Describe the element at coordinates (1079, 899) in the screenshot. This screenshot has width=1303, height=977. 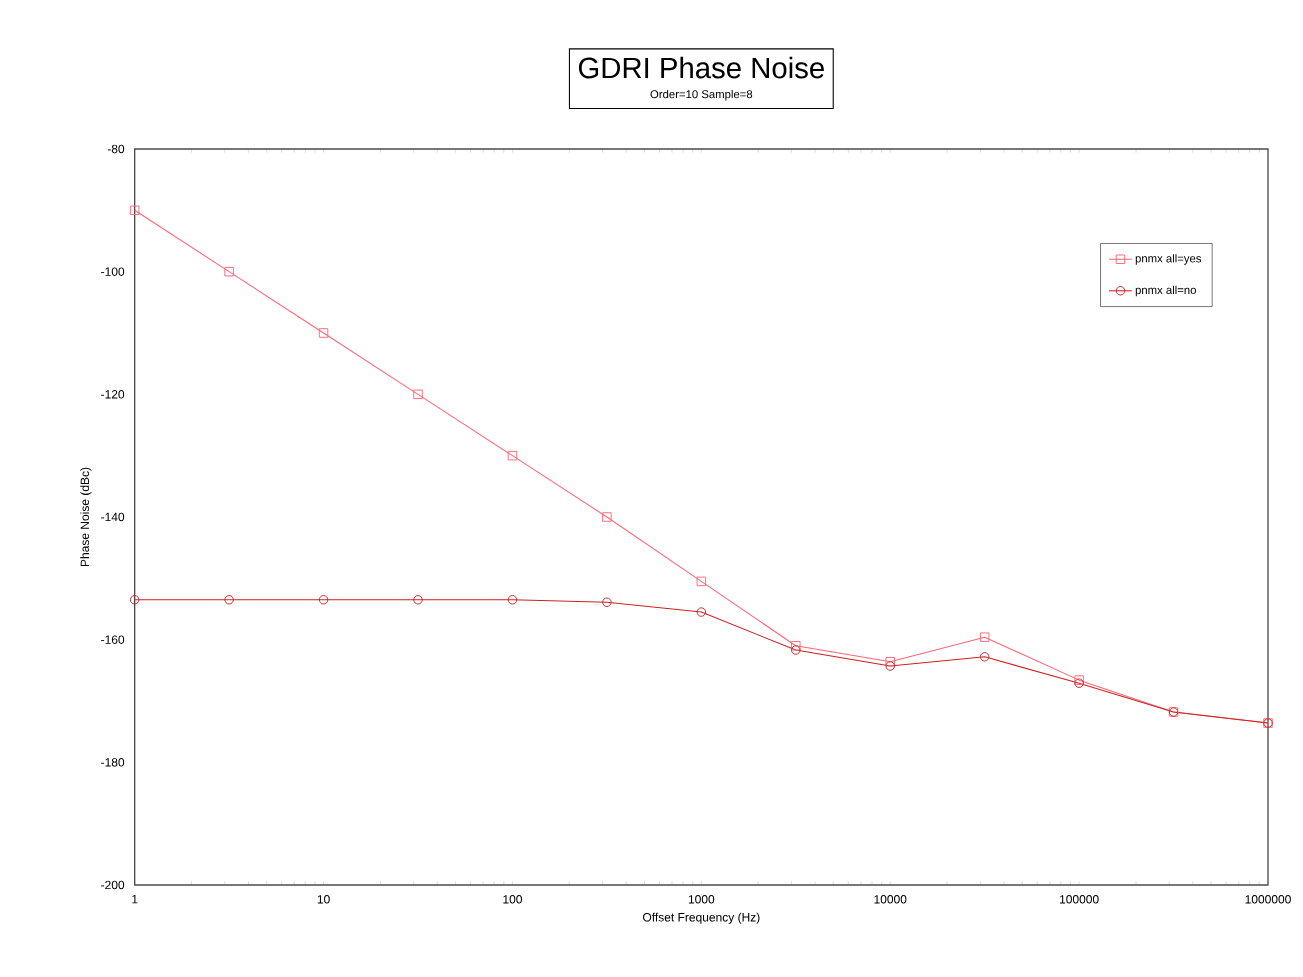
I see `x-tick-label: 100000` at that location.